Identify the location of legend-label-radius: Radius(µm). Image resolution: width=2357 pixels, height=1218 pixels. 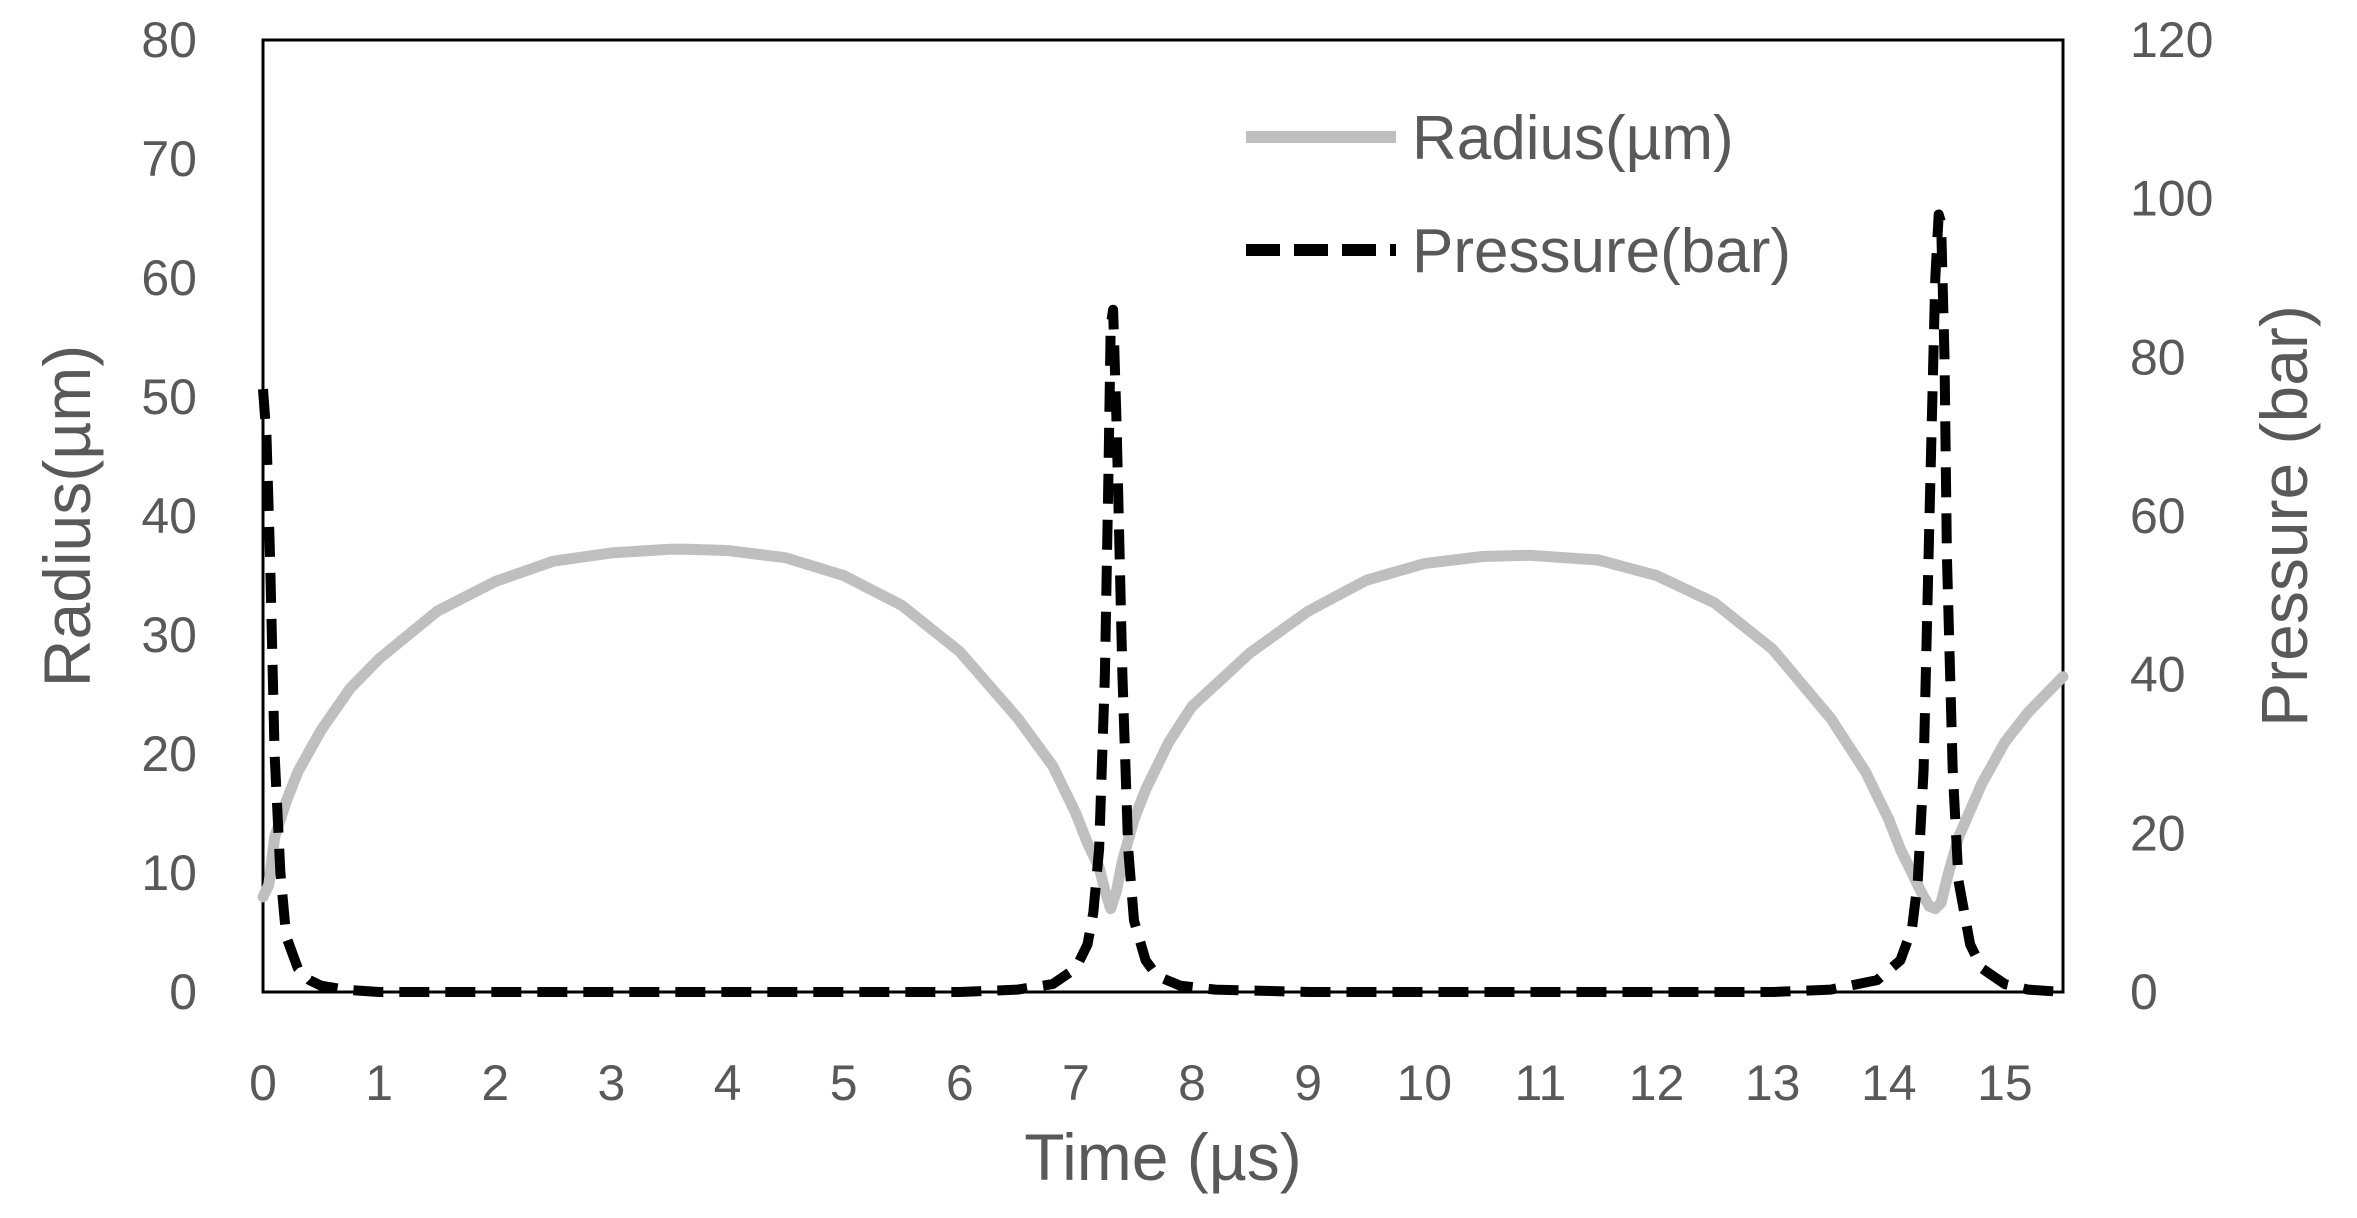
(1573, 138).